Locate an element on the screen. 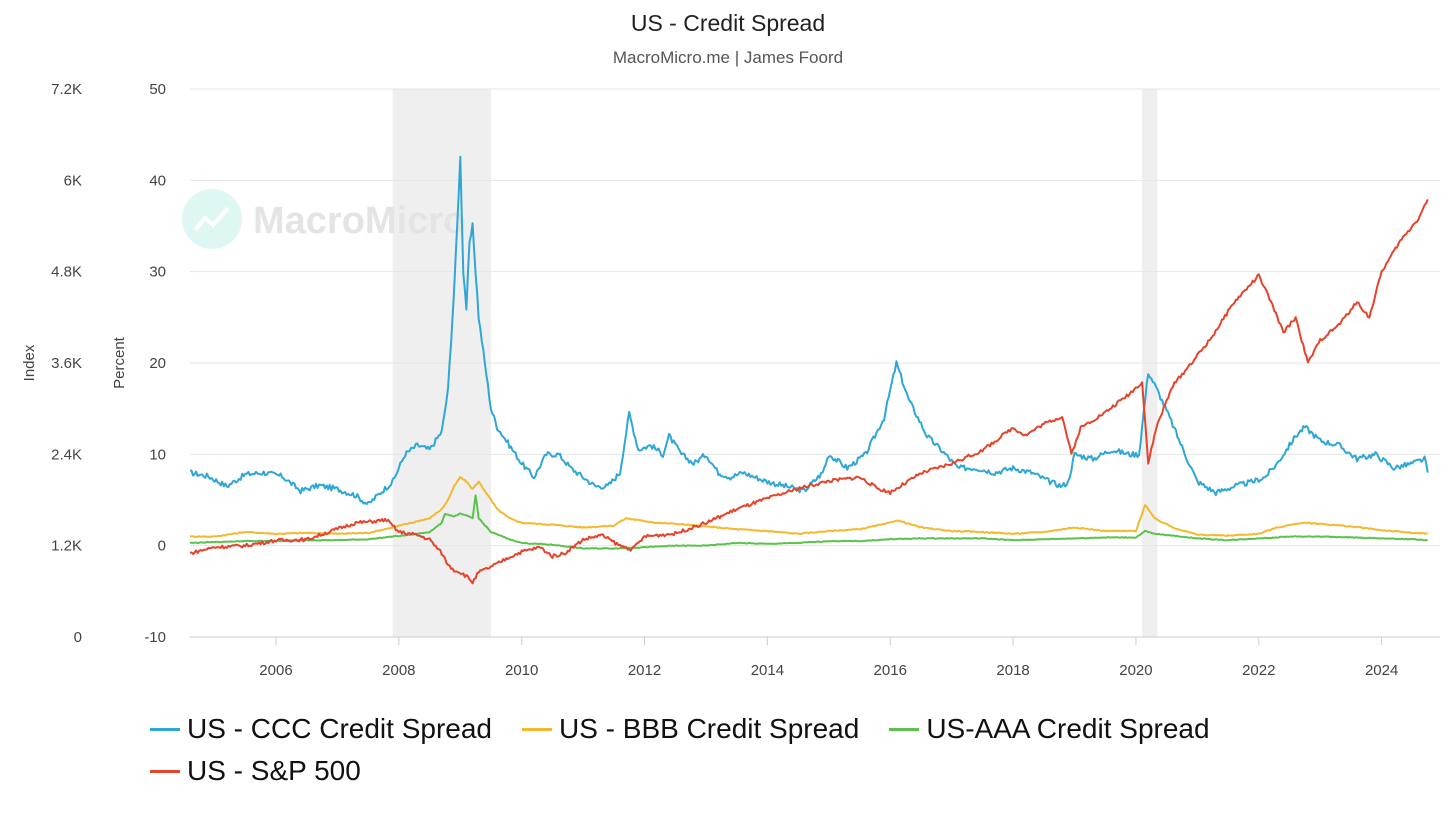 This screenshot has width=1456, height=819. y-left-tick-label: 2.4K is located at coordinates (66, 454).